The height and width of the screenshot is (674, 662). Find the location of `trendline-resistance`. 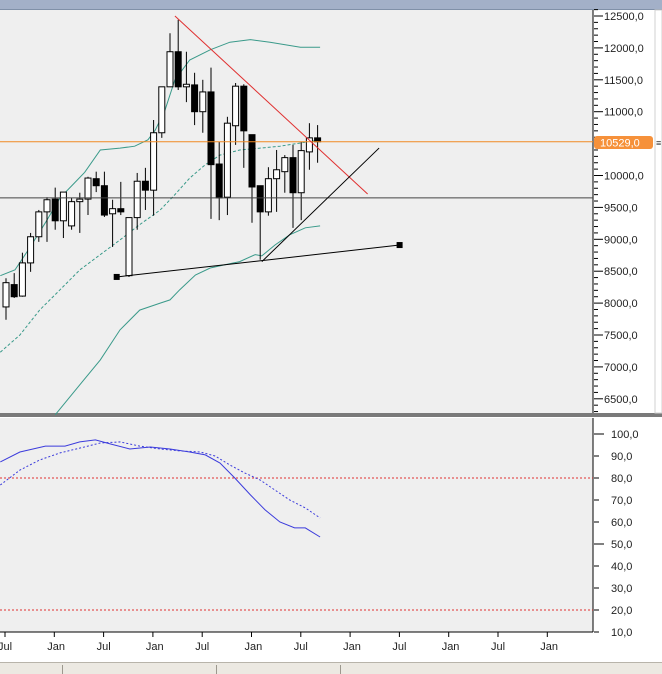

trendline-resistance is located at coordinates (271, 105).